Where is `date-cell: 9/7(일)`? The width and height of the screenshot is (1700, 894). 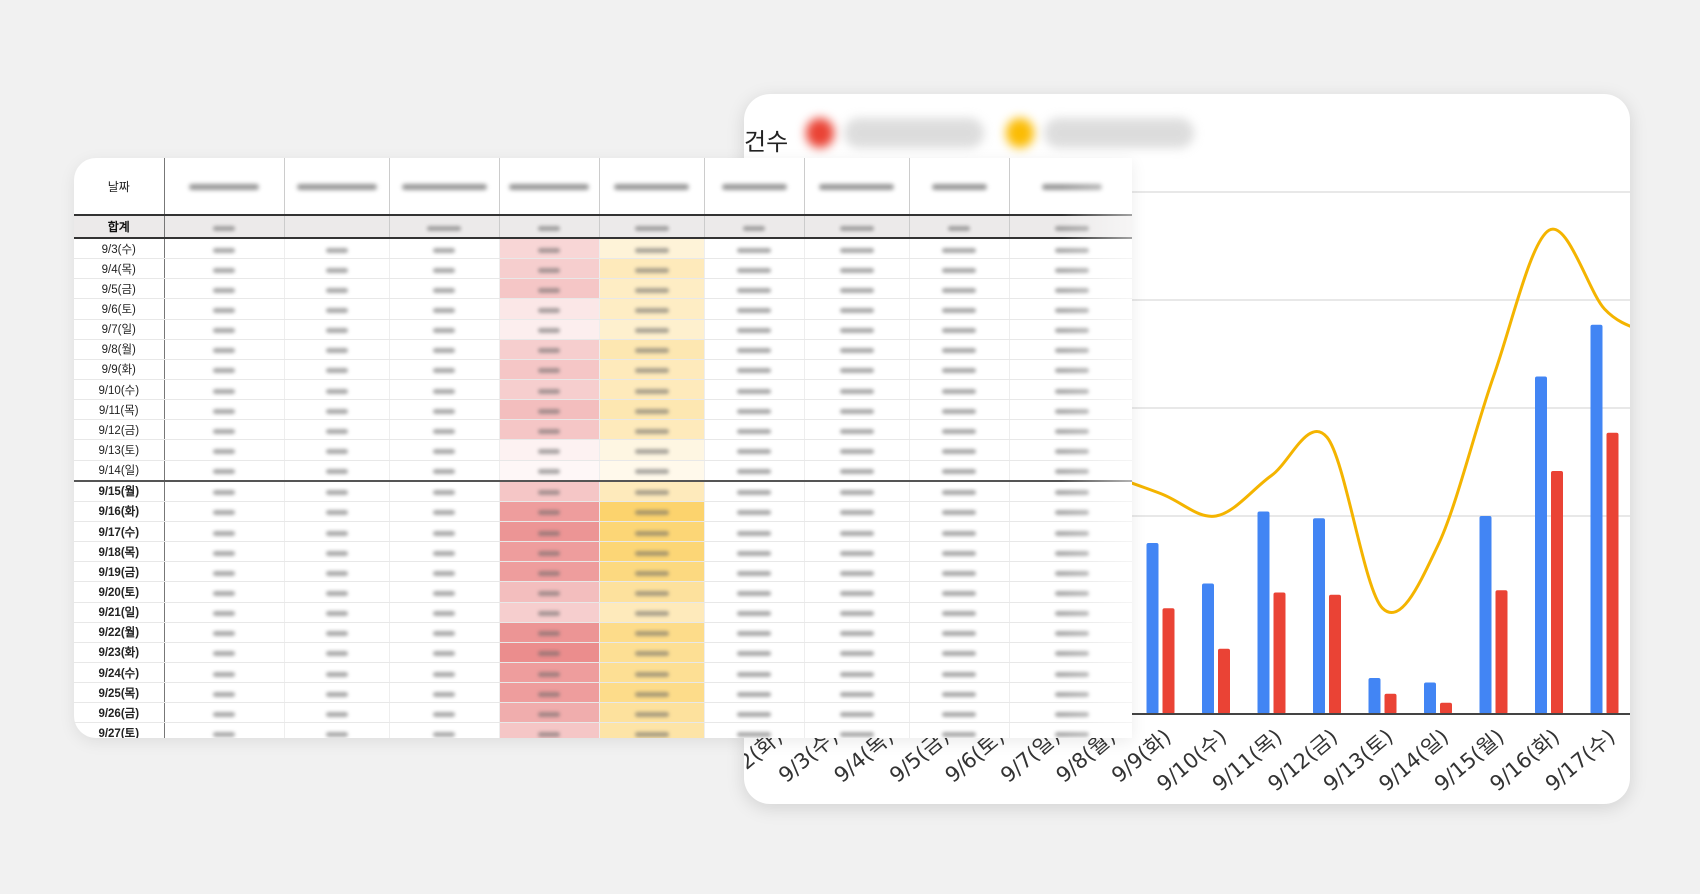
date-cell: 9/7(일) is located at coordinates (119, 329).